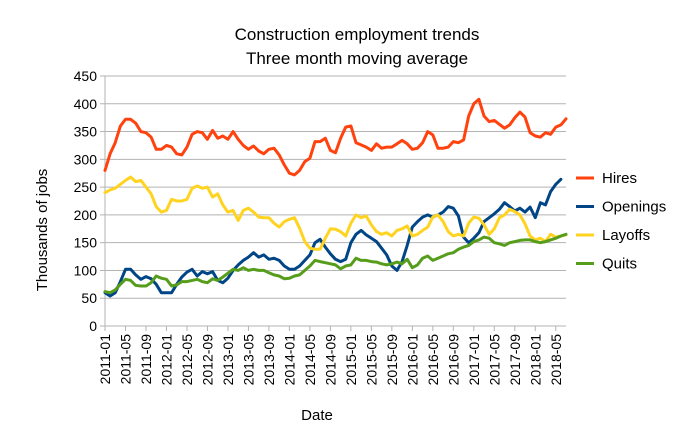 Image resolution: width=696 pixels, height=435 pixels. Describe the element at coordinates (357, 58) in the screenshot. I see `chart-subtitle: Three month moving average` at that location.